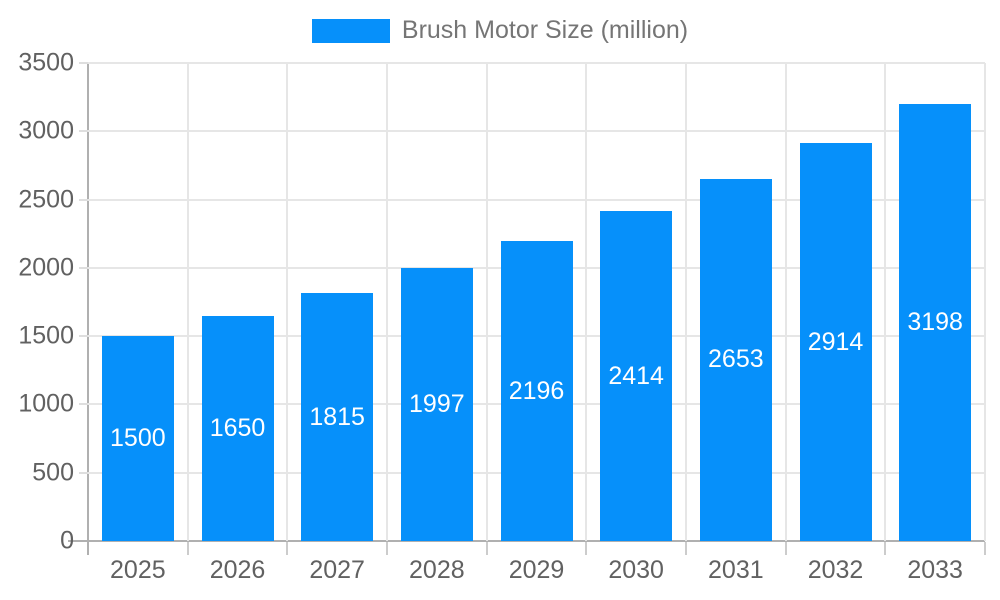  I want to click on bar-value-label: 1650, so click(237, 427).